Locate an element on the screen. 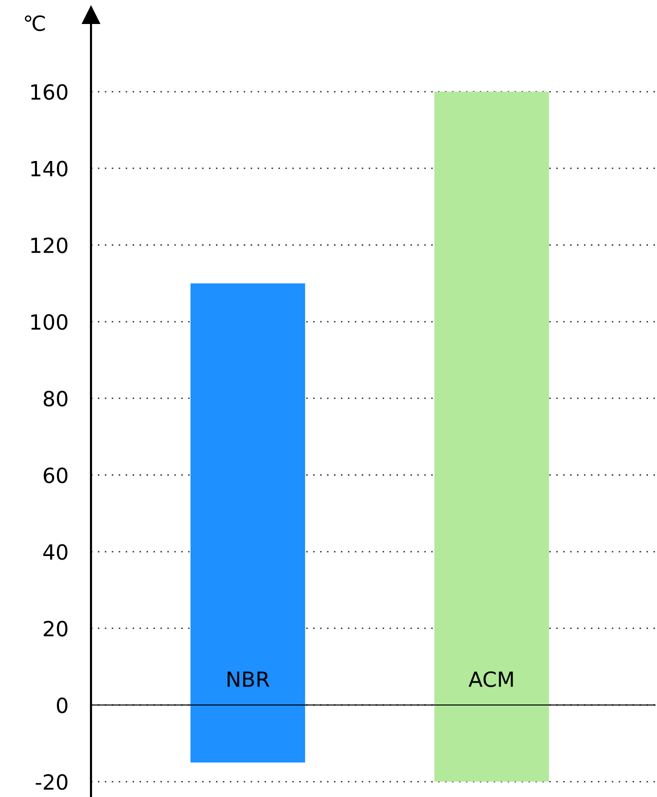 This screenshot has width=657, height=797. y-tick-label: 140 is located at coordinates (49, 168).